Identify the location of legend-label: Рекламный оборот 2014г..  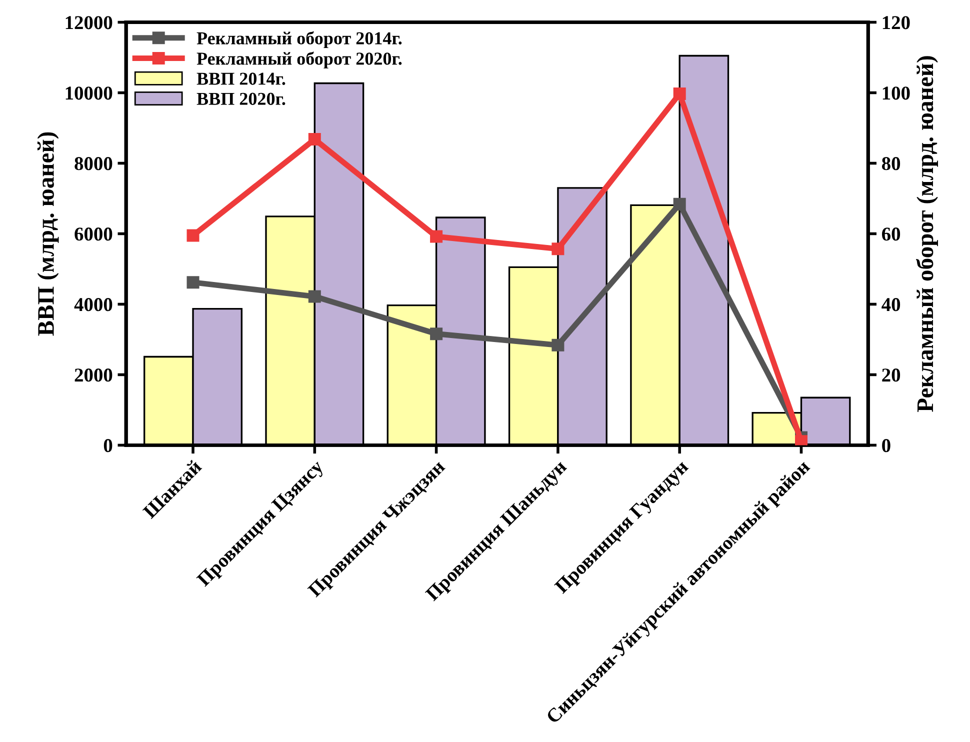
(299, 39).